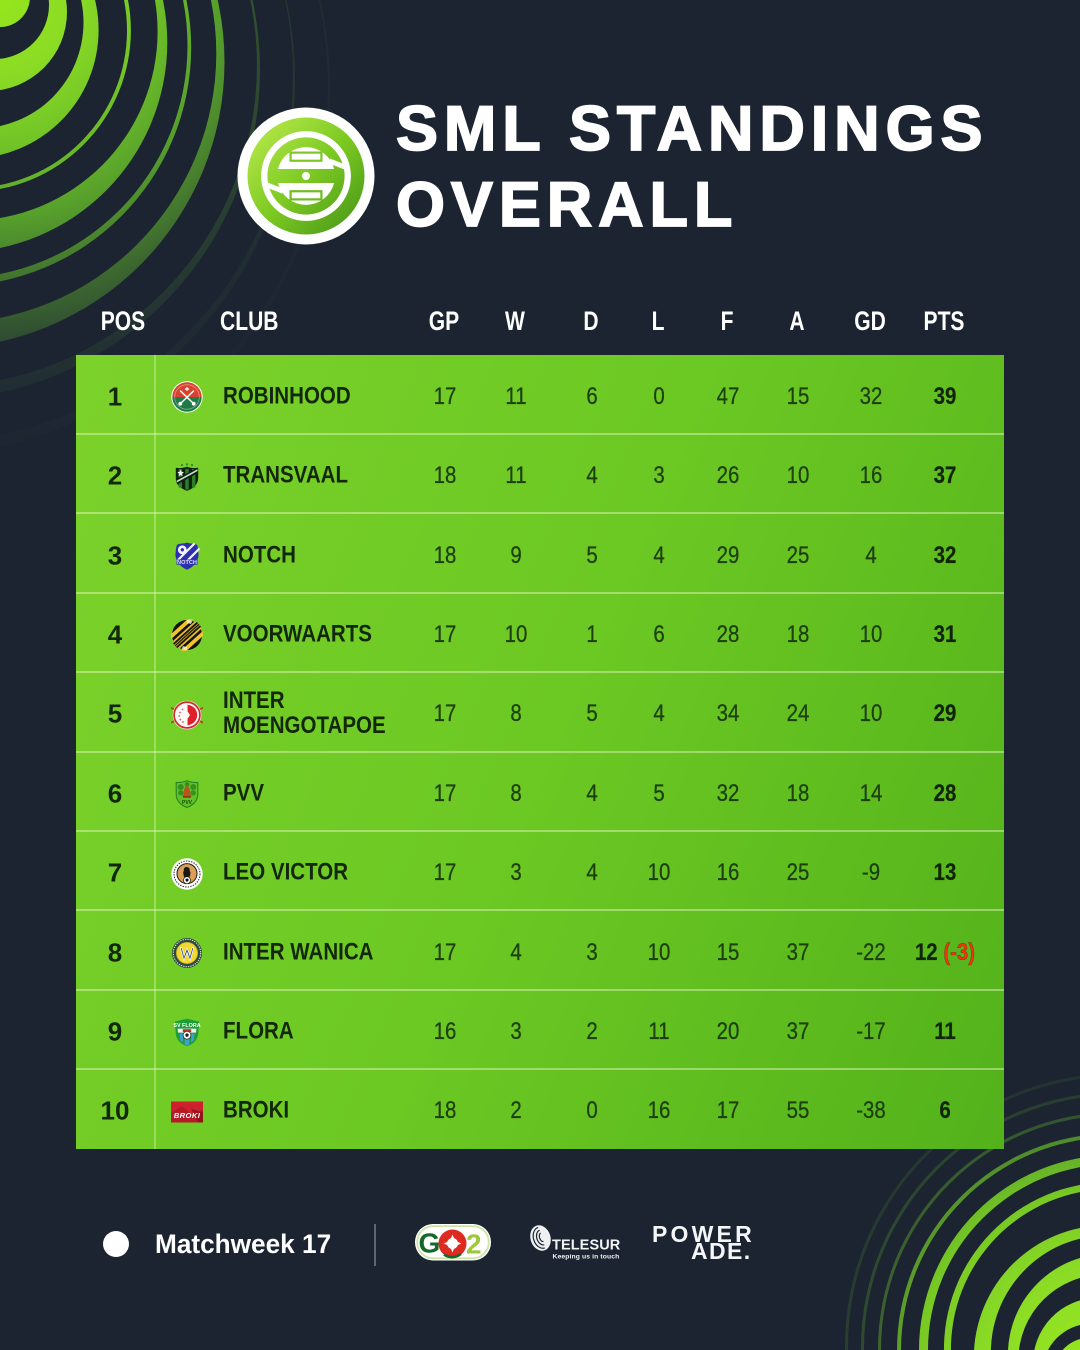  I want to click on svg-text: 2, so click(474, 1244).